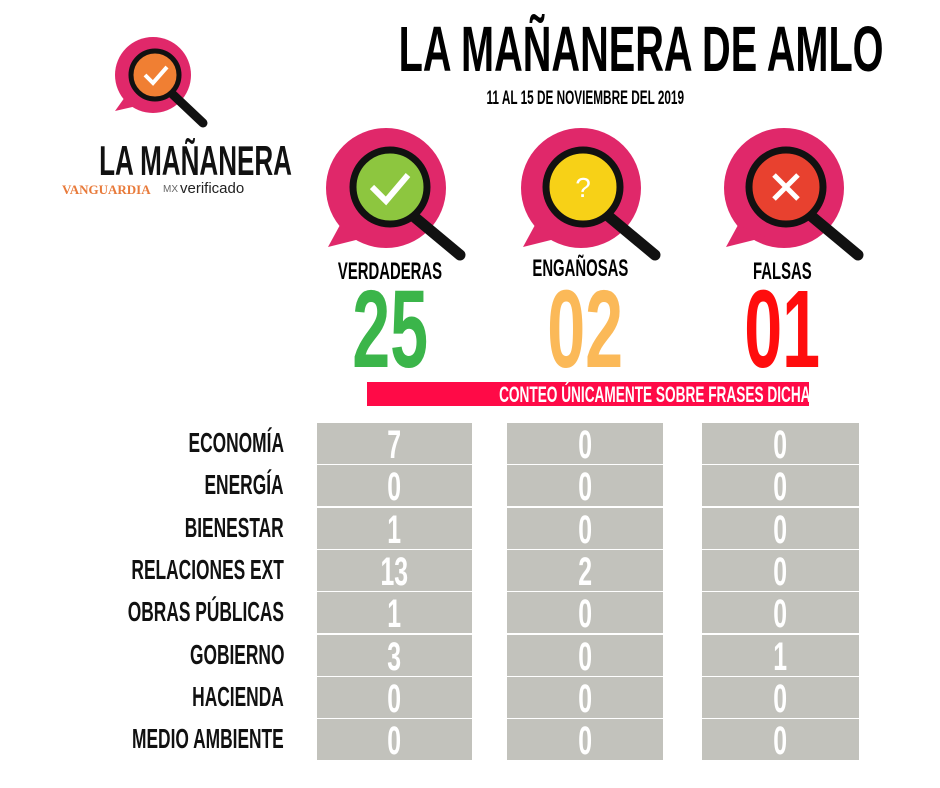  What do you see at coordinates (585, 571) in the screenshot?
I see `table-cell: 2` at bounding box center [585, 571].